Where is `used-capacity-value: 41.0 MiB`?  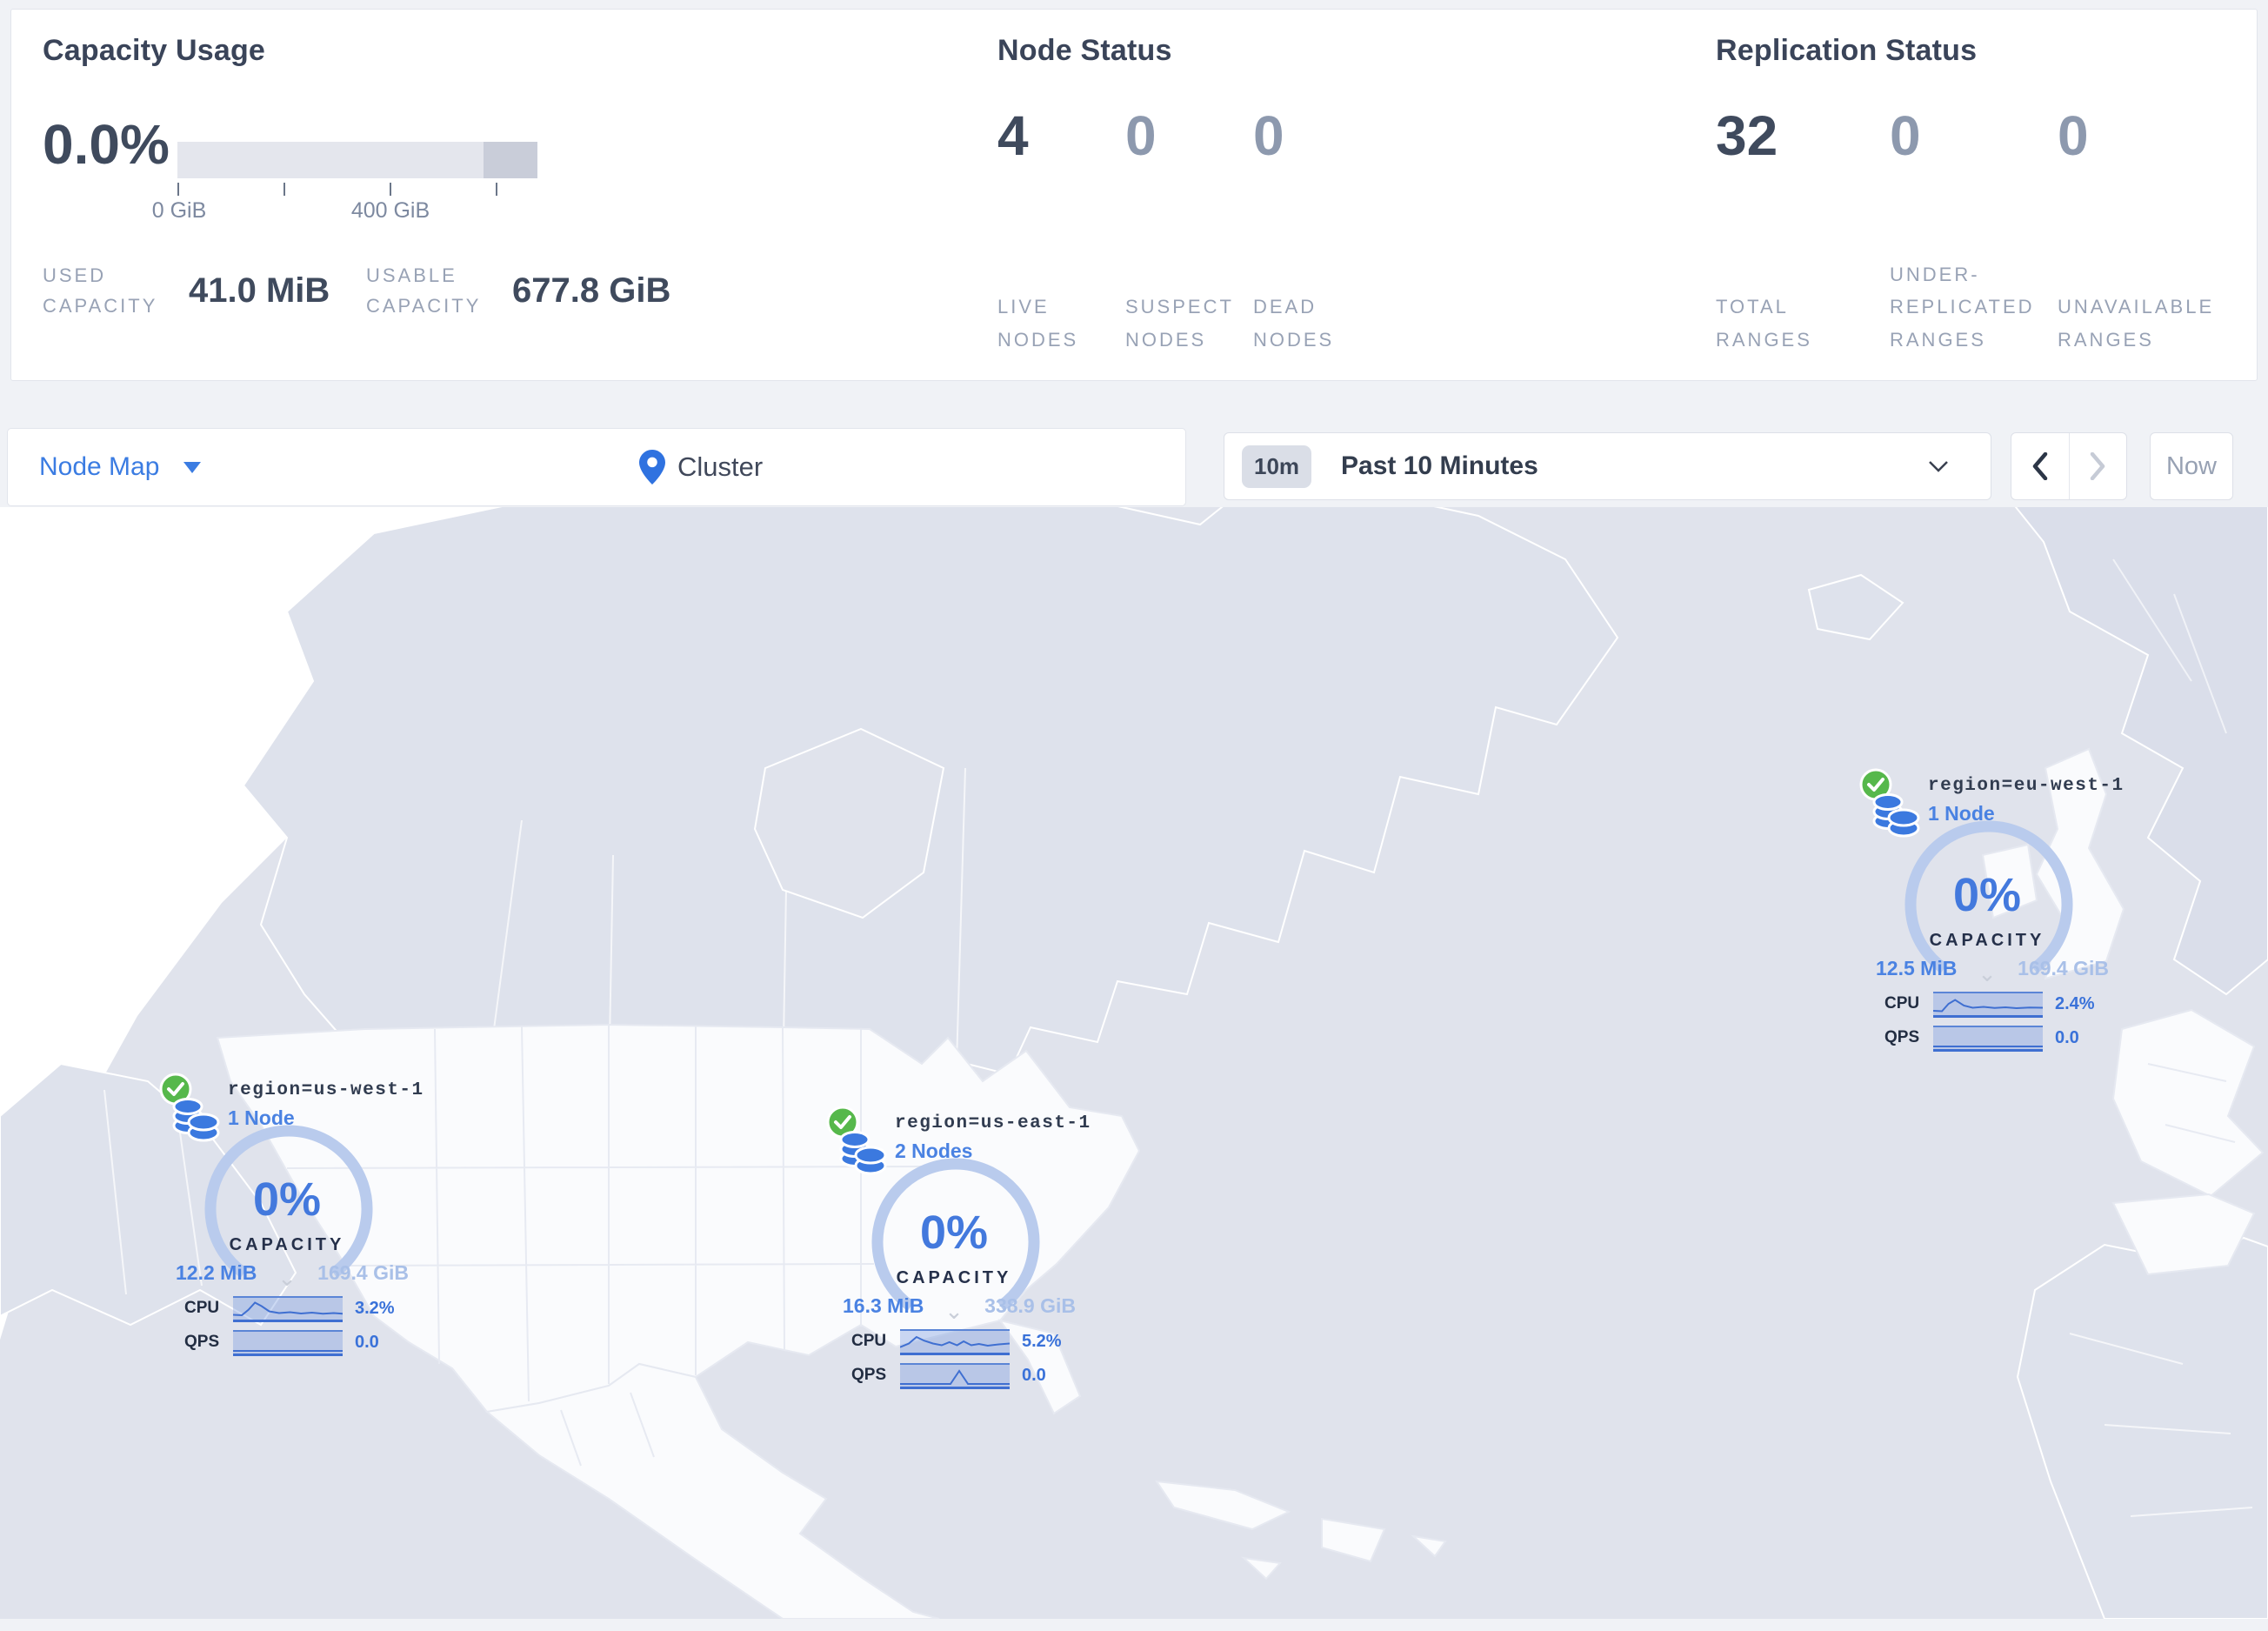
used-capacity-value: 41.0 MiB is located at coordinates (259, 290).